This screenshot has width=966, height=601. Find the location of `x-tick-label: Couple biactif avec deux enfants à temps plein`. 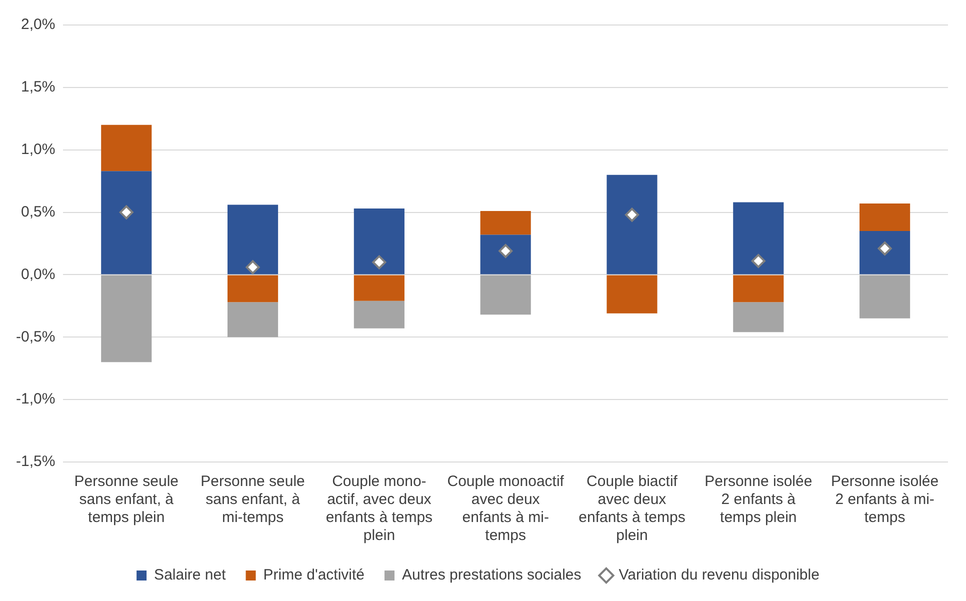

x-tick-label: Couple biactif avec deux enfants à temps plein is located at coordinates (632, 508).